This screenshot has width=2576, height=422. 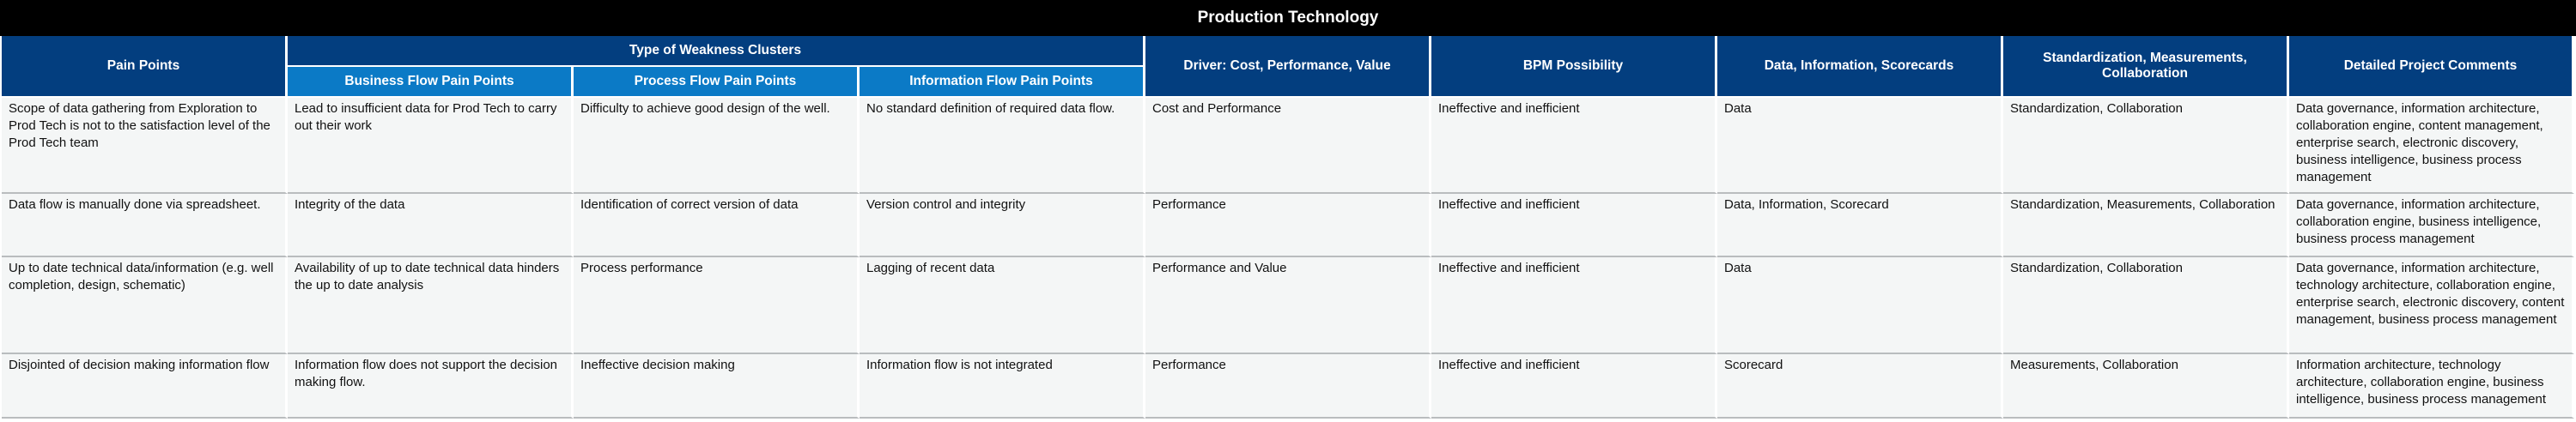 What do you see at coordinates (1860, 386) in the screenshot?
I see `cell-data-info: Scorecard` at bounding box center [1860, 386].